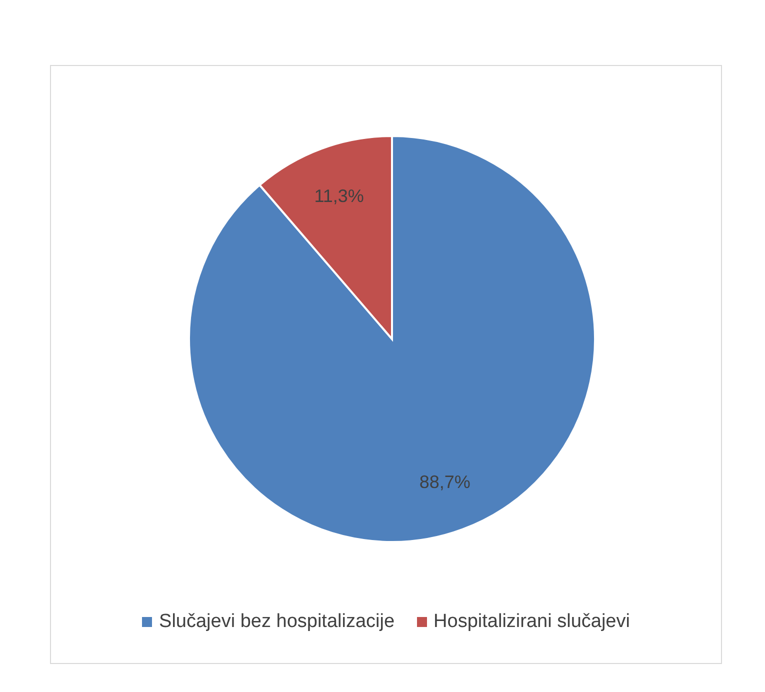 This screenshot has height=692, width=765. What do you see at coordinates (277, 622) in the screenshot?
I see `legend-label: Slučajevi bez hospitalizacije` at bounding box center [277, 622].